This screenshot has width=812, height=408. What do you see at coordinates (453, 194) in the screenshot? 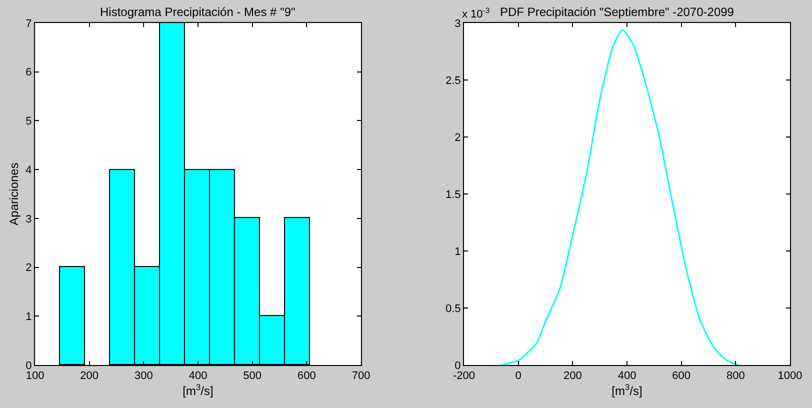
I see `y-tick-label: 1.5` at bounding box center [453, 194].